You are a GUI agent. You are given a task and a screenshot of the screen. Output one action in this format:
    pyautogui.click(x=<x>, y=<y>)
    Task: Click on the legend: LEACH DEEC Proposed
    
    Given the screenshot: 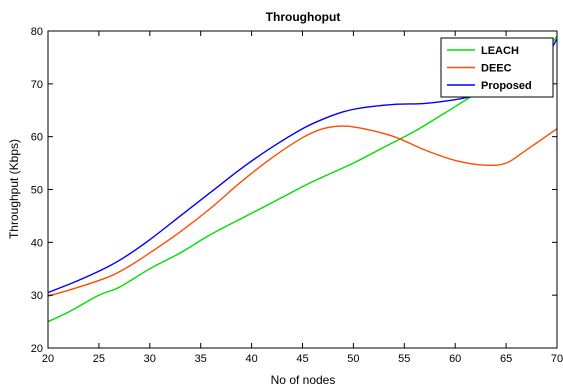 What is the action you would take?
    pyautogui.click(x=497, y=67)
    